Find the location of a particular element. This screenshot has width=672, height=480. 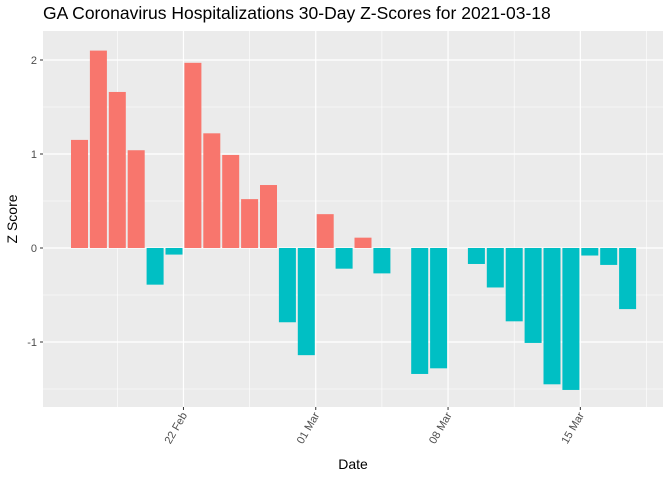

y-tick-label: 1 is located at coordinates (34, 155).